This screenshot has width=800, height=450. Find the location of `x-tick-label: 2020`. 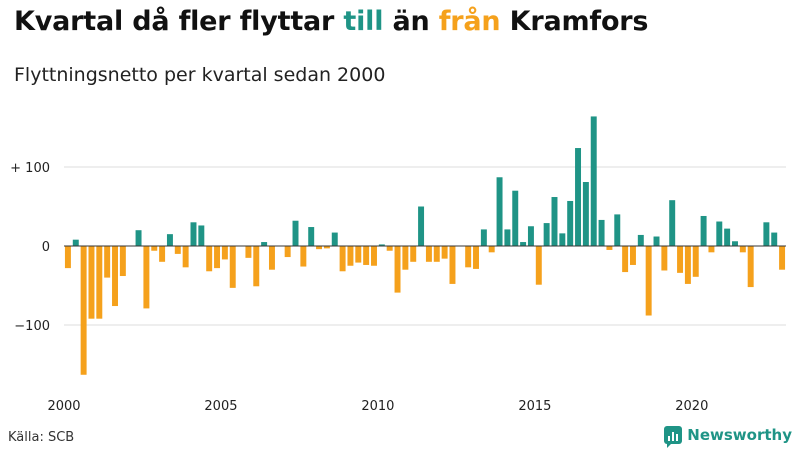

x-tick-label: 2020 is located at coordinates (691, 406).